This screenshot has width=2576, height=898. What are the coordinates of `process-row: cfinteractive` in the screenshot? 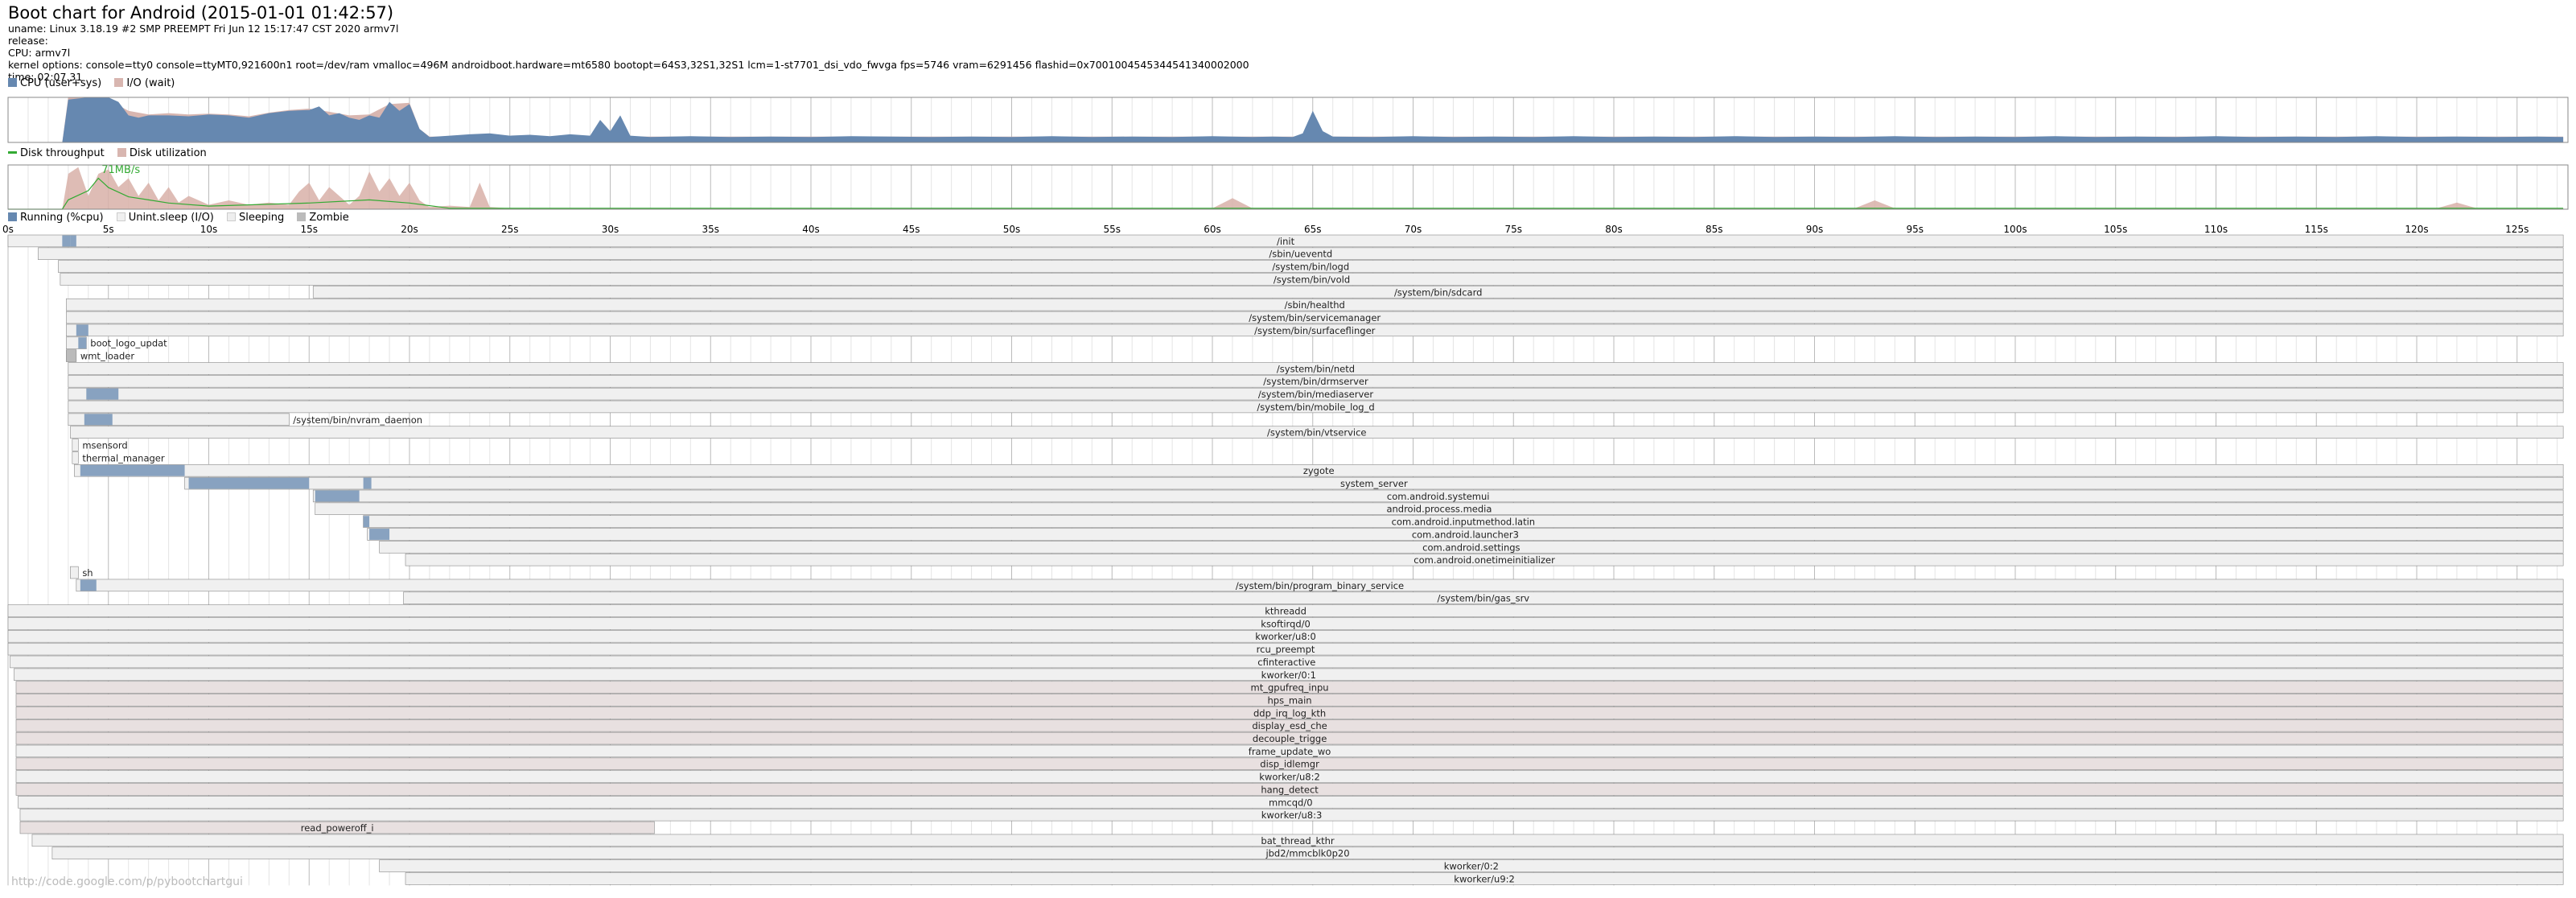 It's located at (1287, 662).